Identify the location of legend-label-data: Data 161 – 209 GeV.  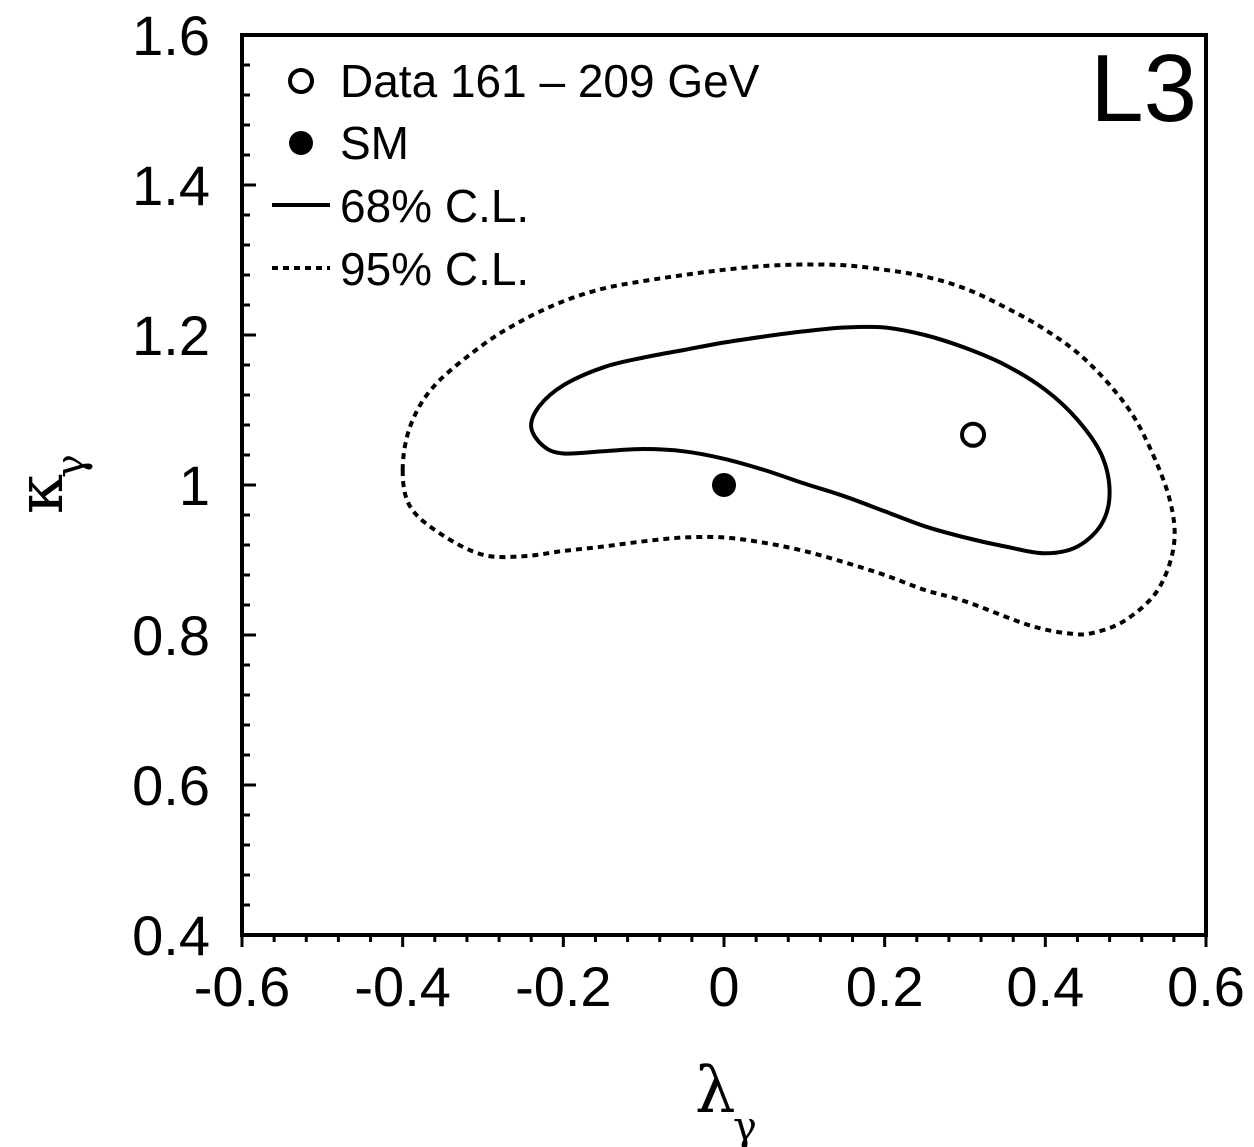
(550, 81).